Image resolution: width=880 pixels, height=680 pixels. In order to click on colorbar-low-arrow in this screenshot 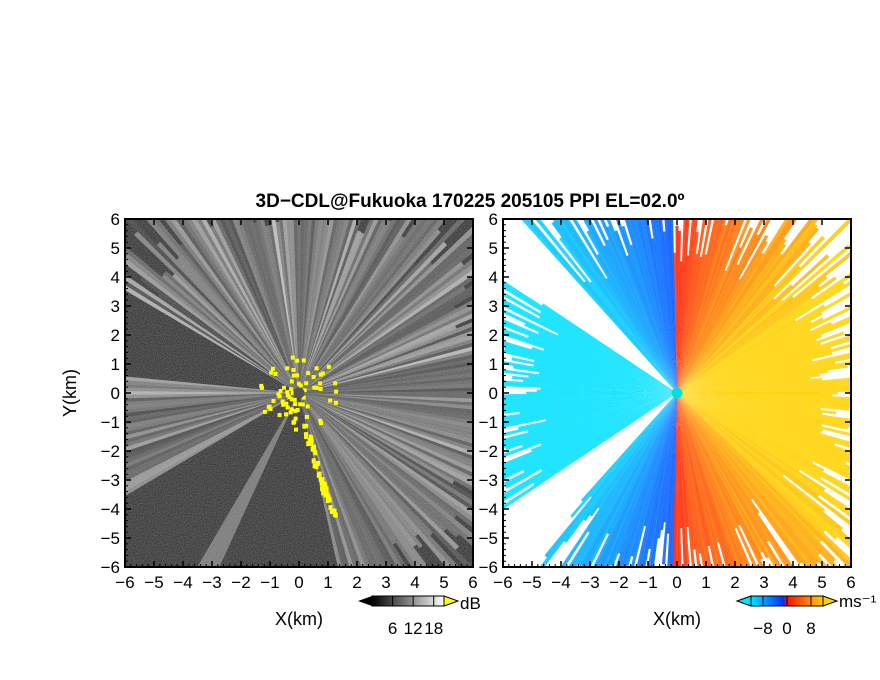, I will do `click(743, 601)`.